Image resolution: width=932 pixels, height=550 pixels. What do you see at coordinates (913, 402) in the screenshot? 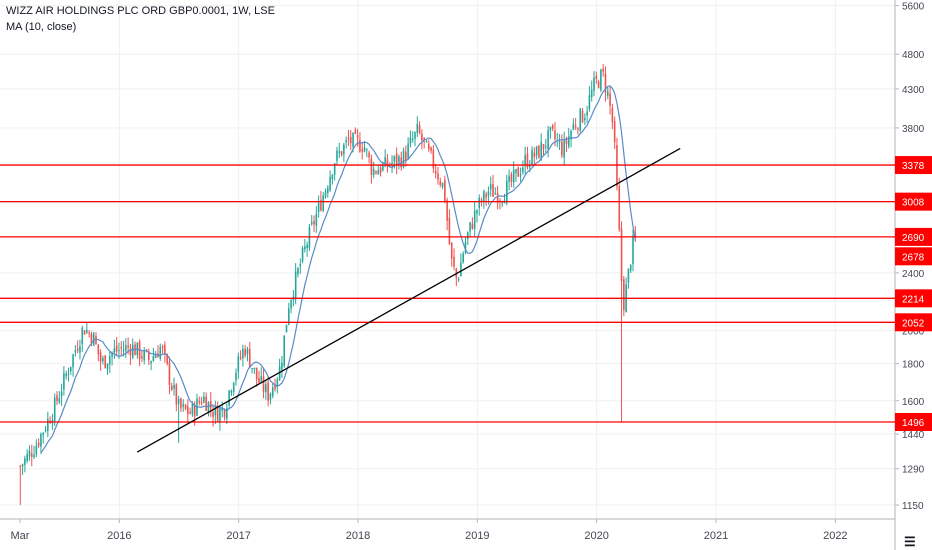
I see `y-tick-label: 1600` at bounding box center [913, 402].